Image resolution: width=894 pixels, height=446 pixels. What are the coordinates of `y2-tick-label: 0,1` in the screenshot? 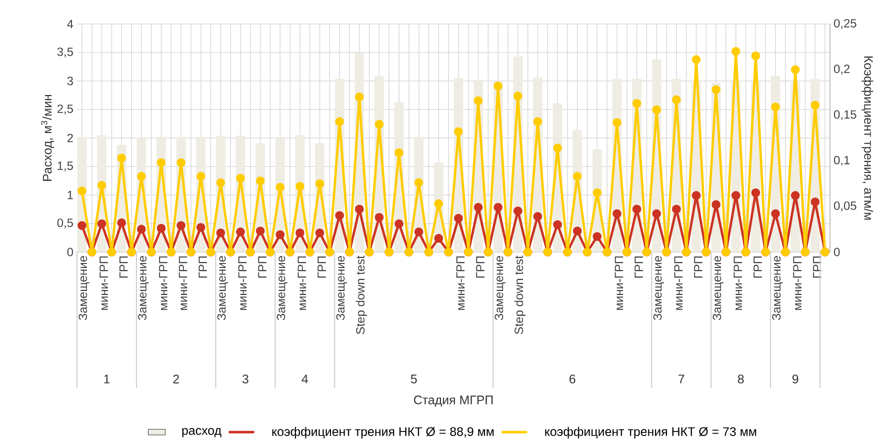 It's located at (842, 161).